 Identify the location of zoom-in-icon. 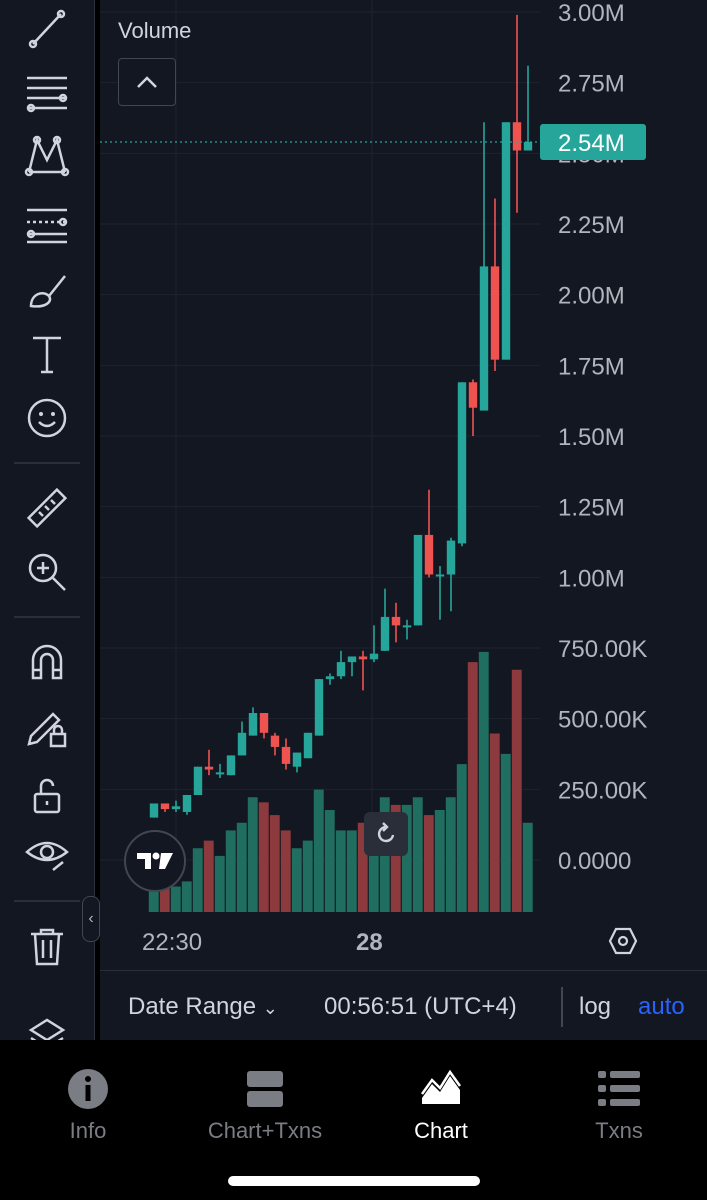
(47, 572).